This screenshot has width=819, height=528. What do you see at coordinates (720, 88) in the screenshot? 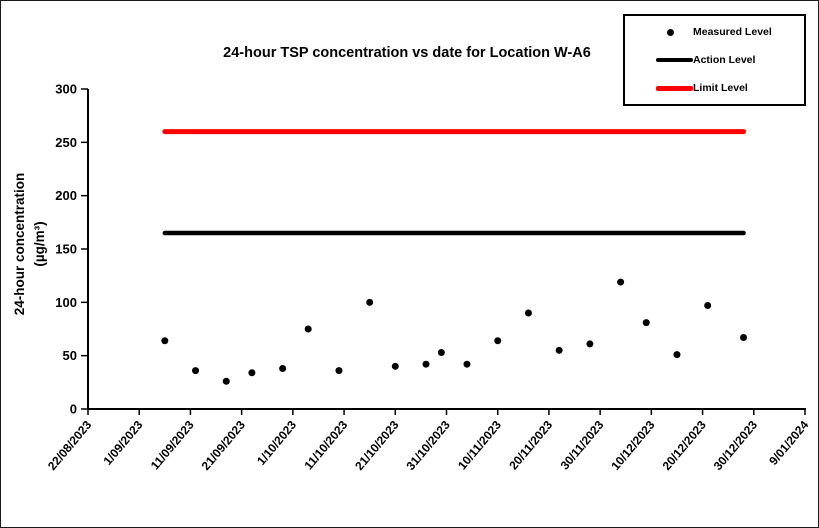
I see `legend-label-limit-level: Limit Level` at bounding box center [720, 88].